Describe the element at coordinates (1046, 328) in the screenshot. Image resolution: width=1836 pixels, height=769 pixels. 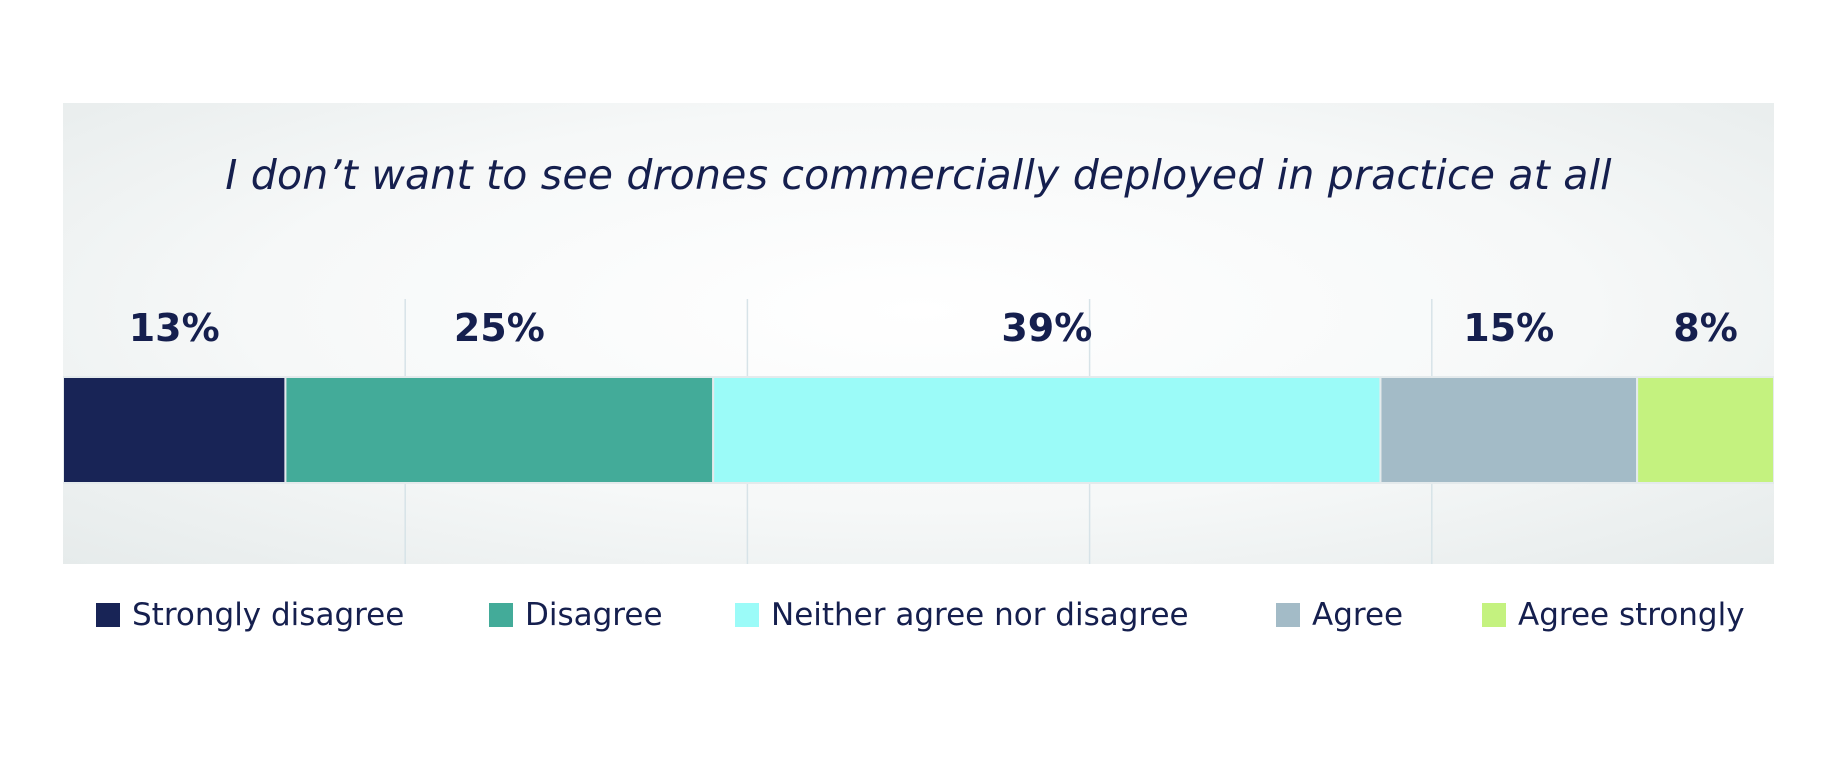
I see `value-label-neither-agree-nor-disagree: 39%` at that location.